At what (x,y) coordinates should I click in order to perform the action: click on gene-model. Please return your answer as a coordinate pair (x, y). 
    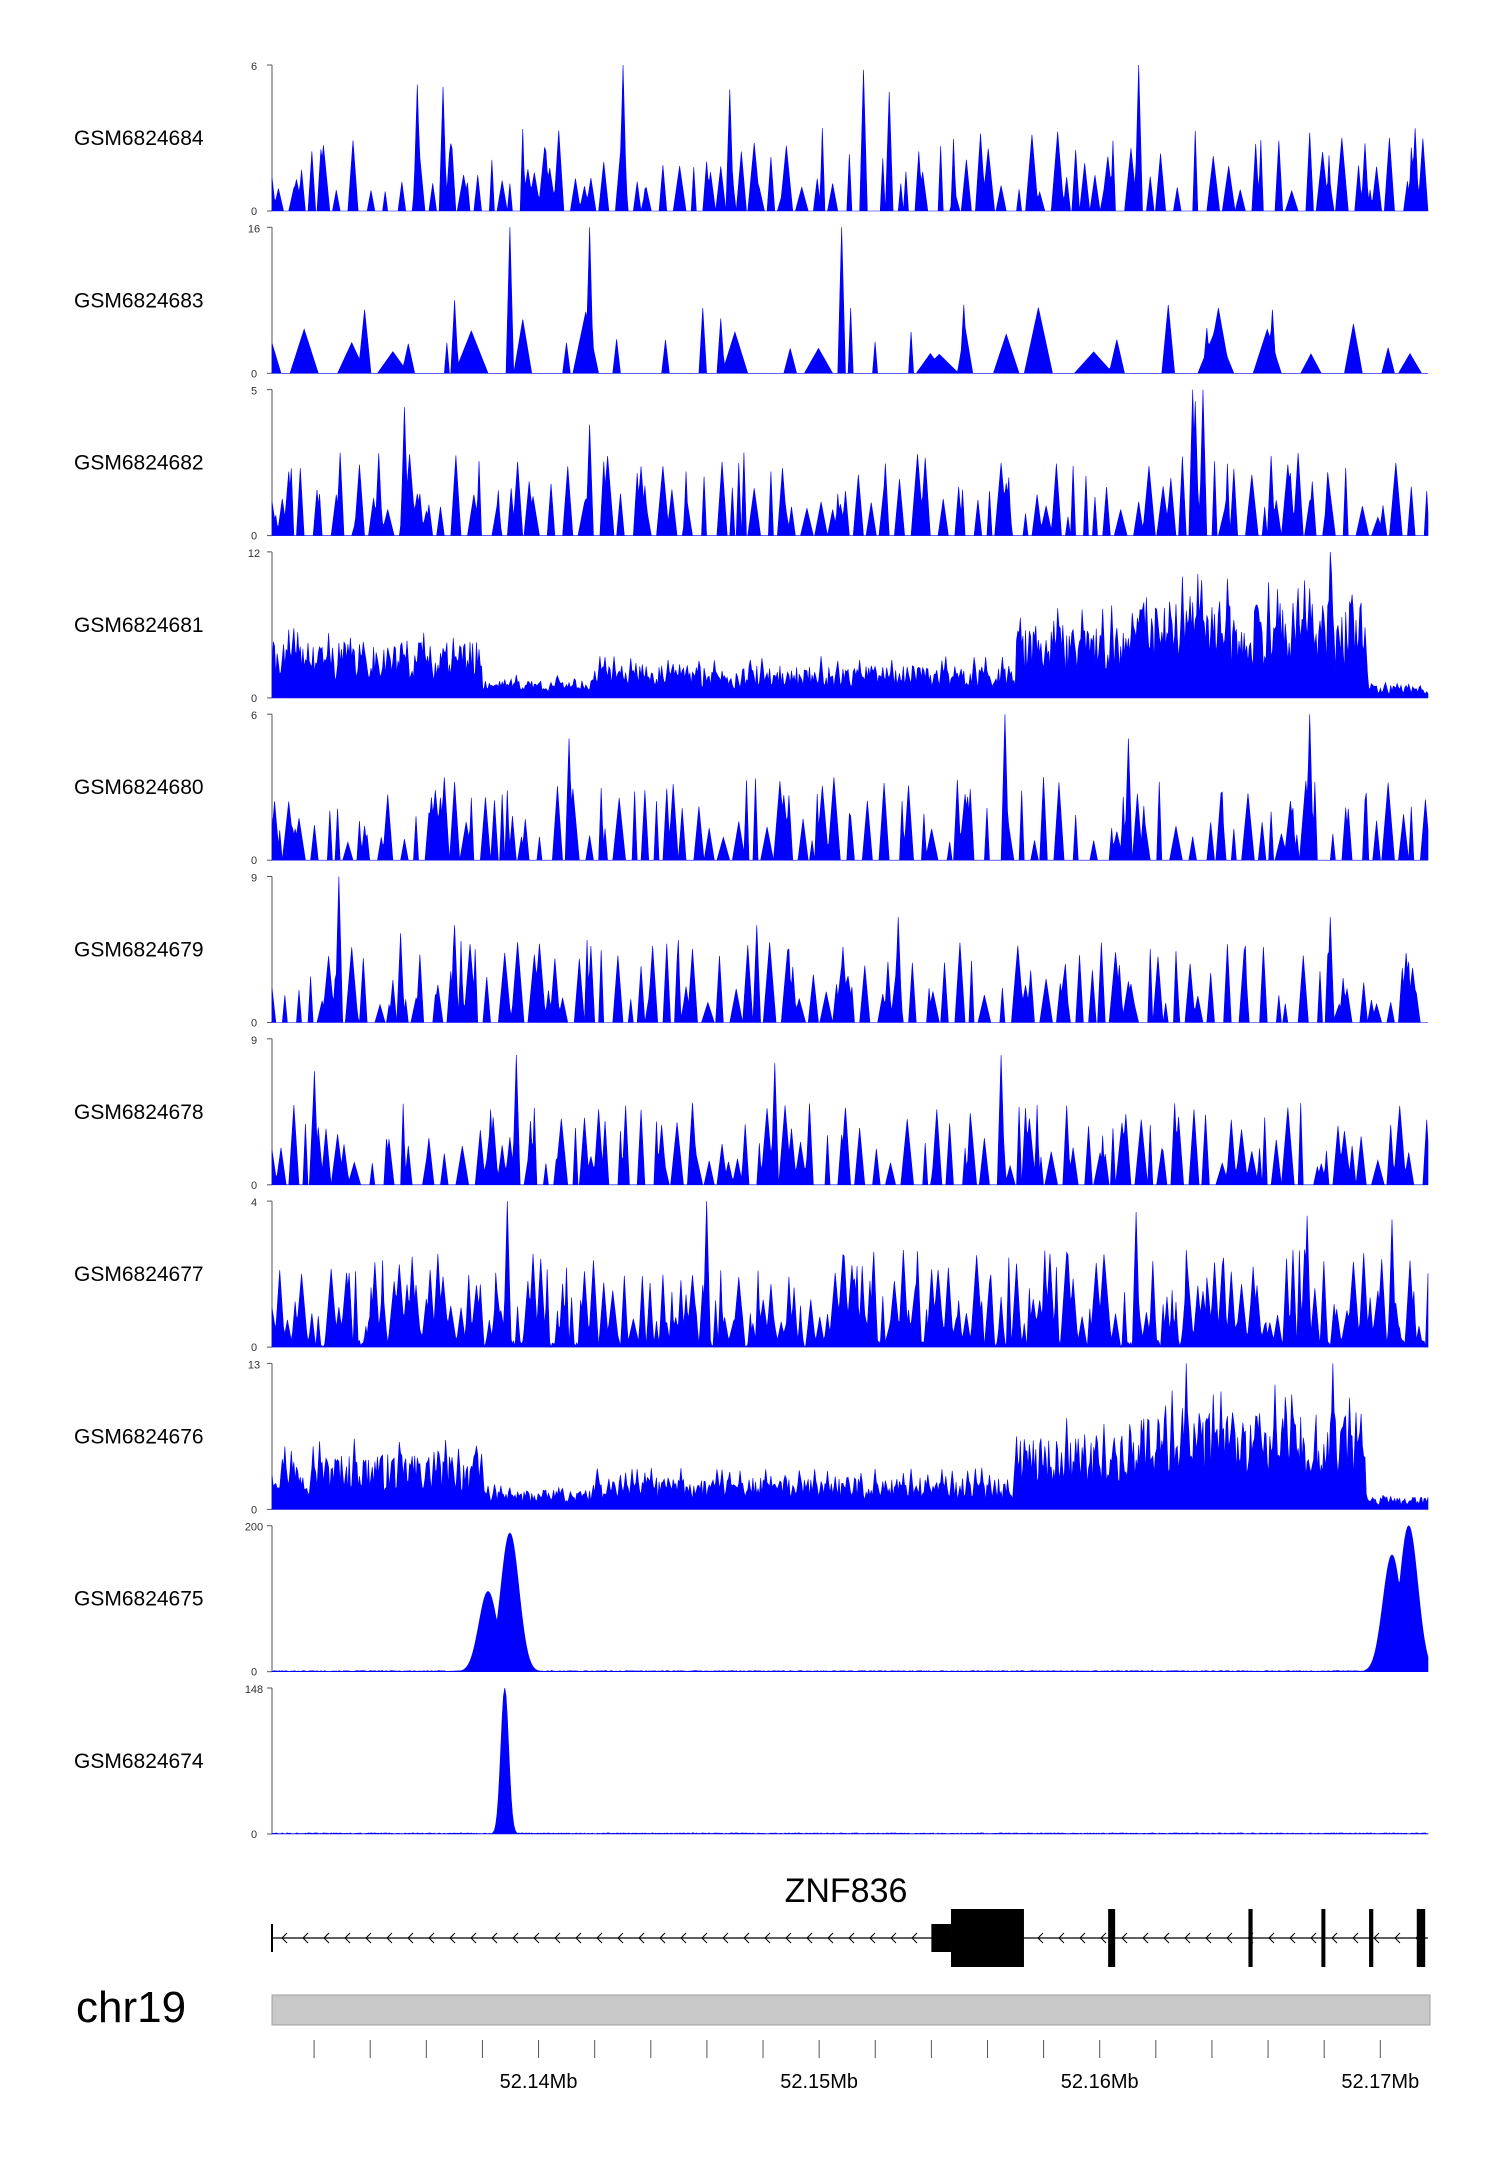
    Looking at the image, I should click on (849, 1938).